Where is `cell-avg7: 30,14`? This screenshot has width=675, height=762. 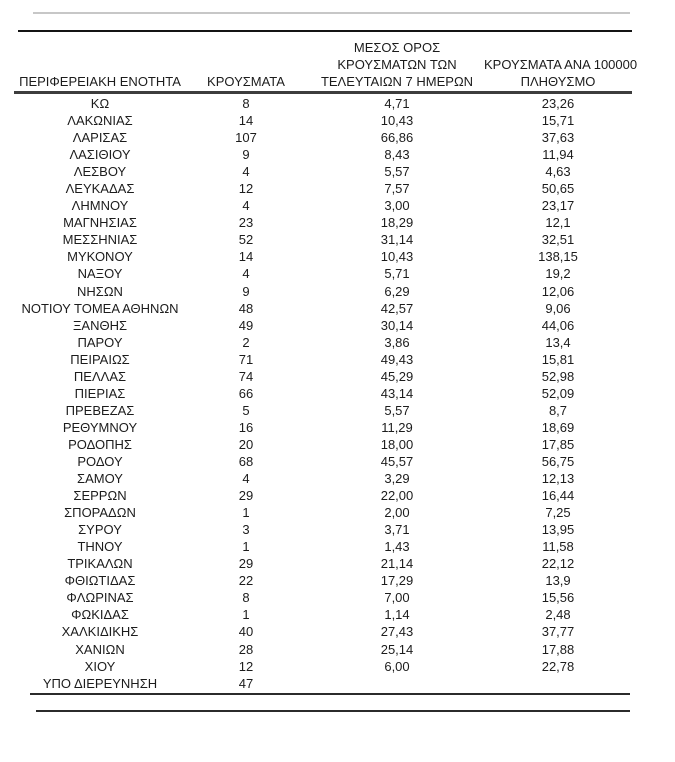
cell-avg7: 30,14 is located at coordinates (397, 325).